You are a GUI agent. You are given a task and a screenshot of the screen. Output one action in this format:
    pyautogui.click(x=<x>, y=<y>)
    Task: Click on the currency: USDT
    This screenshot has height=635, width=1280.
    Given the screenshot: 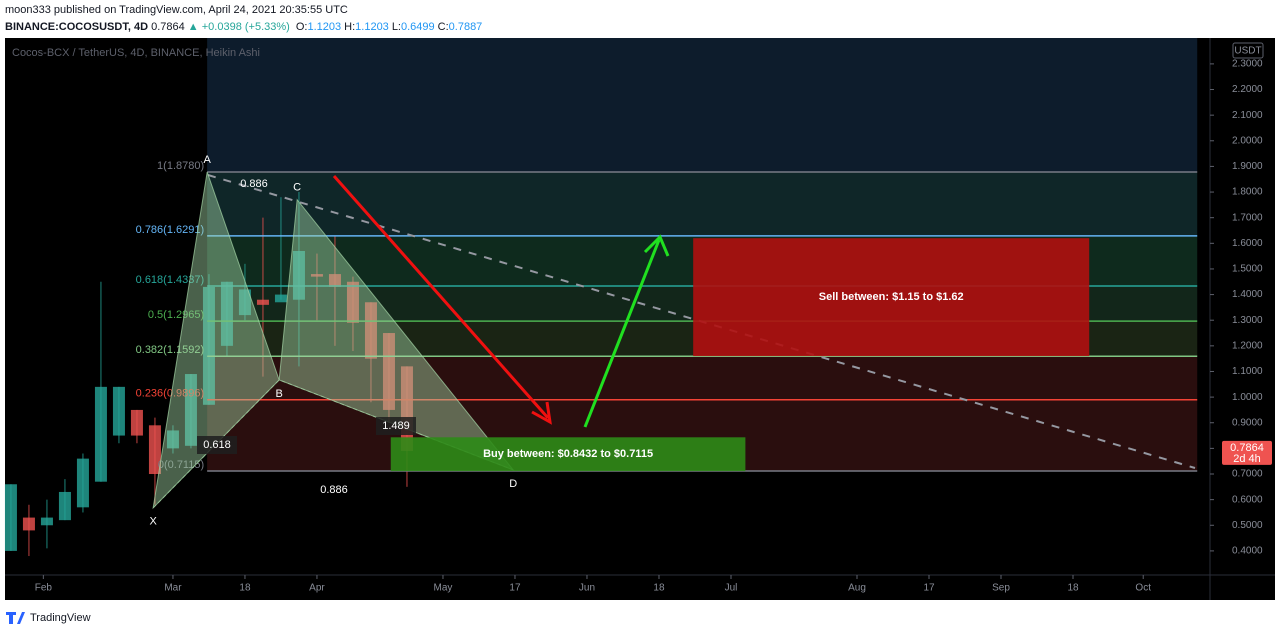 What is the action you would take?
    pyautogui.click(x=1247, y=51)
    